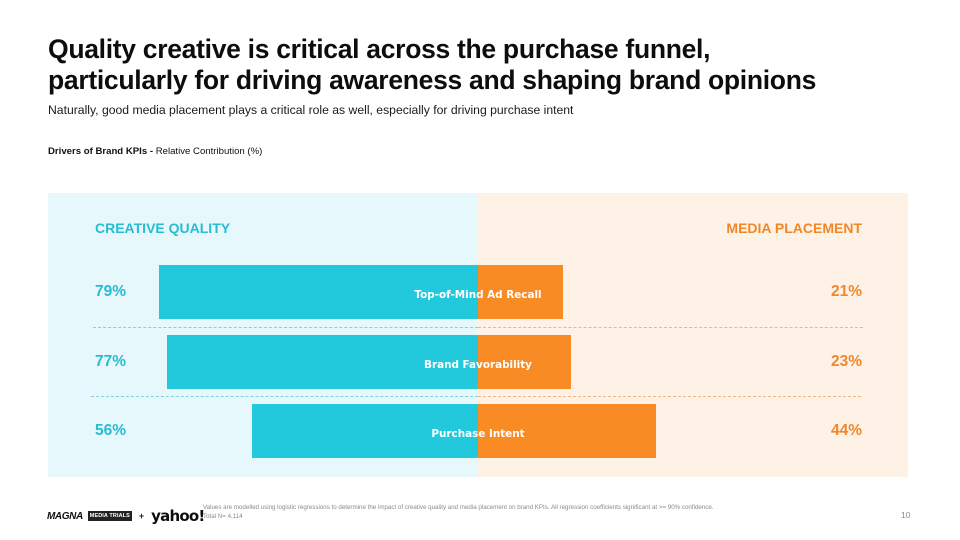  What do you see at coordinates (65, 516) in the screenshot?
I see `magna-logo: MAGNA` at bounding box center [65, 516].